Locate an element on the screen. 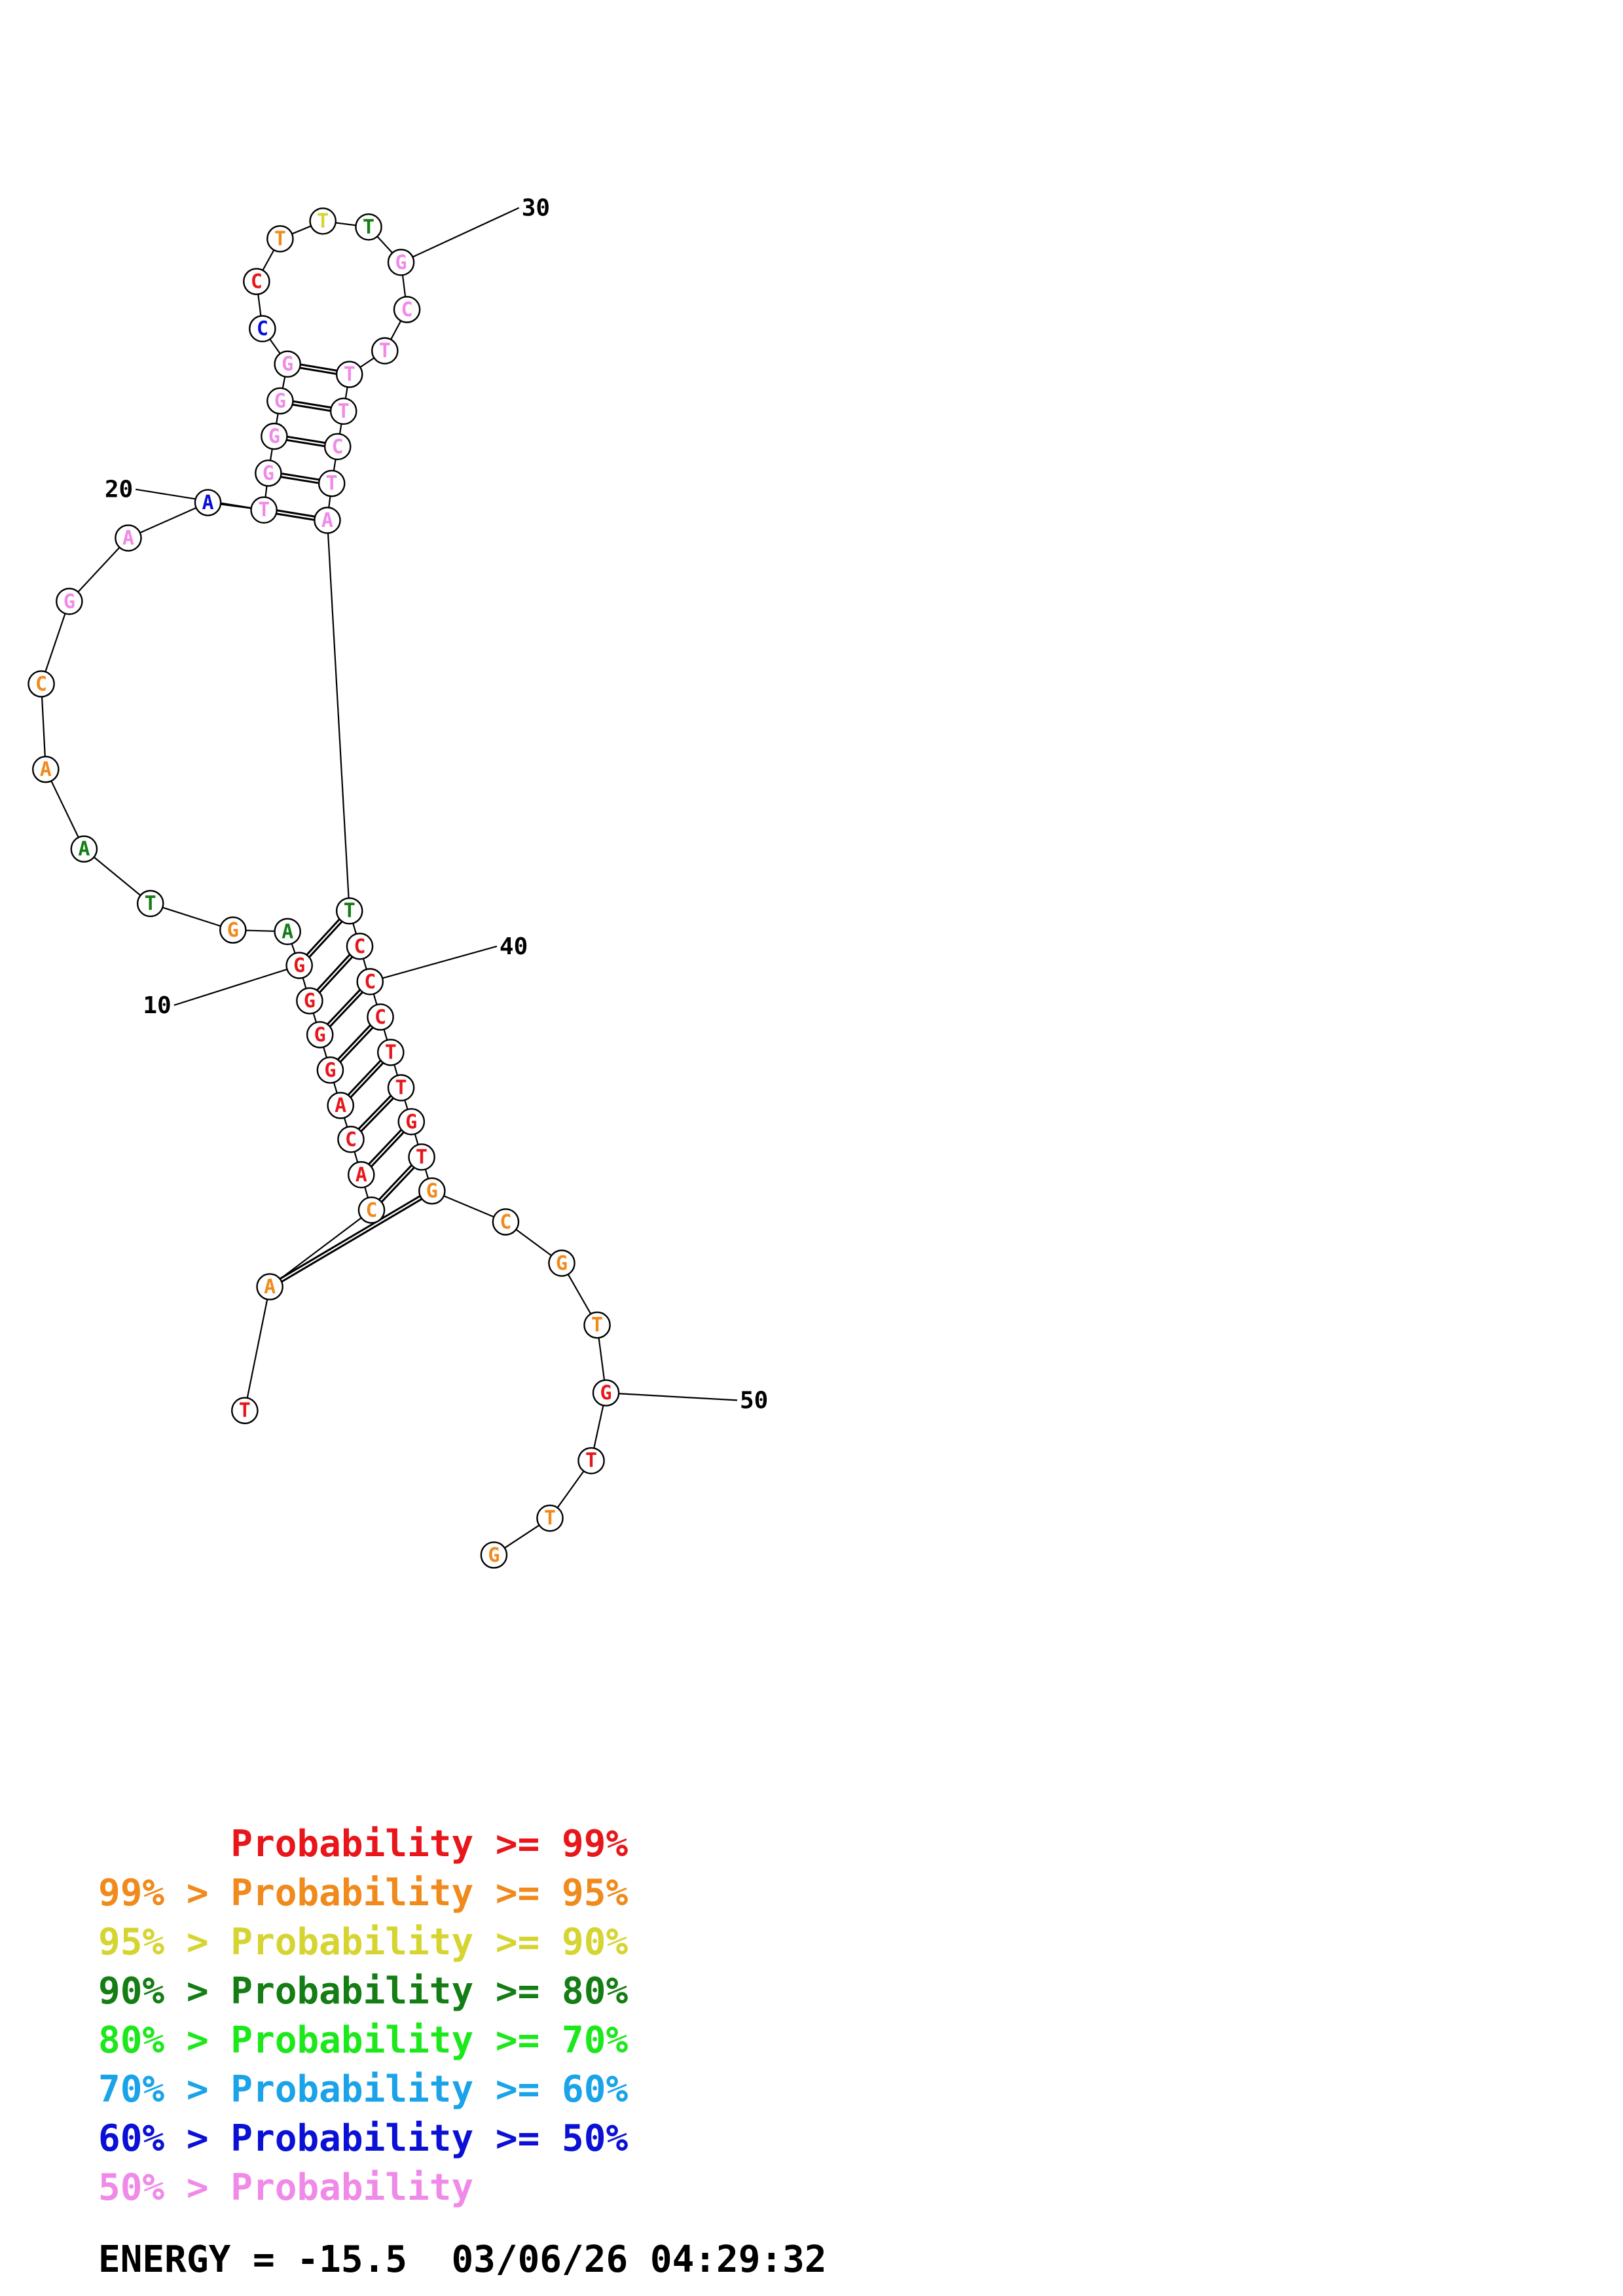 This screenshot has height=2296, width=1623. nucleotide-6: A is located at coordinates (341, 1105).